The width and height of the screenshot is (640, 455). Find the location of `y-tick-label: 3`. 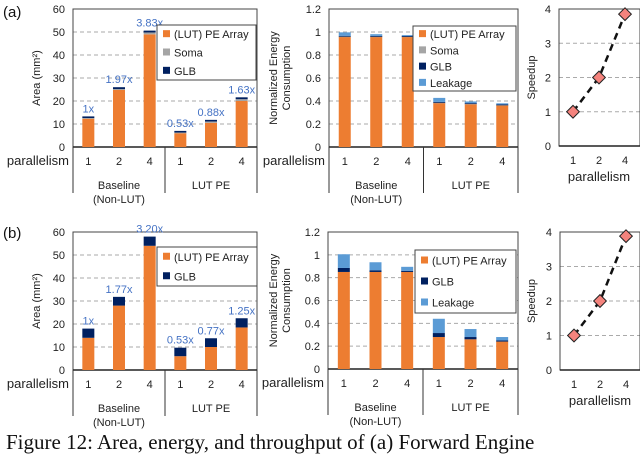

y-tick-label: 3 is located at coordinates (549, 268).